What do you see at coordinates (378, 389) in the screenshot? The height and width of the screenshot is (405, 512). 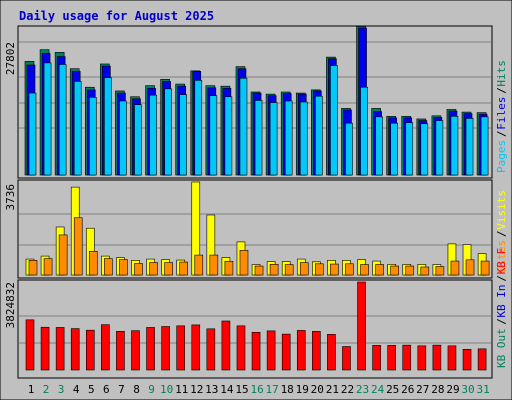 I see `day-label-24: 24` at bounding box center [378, 389].